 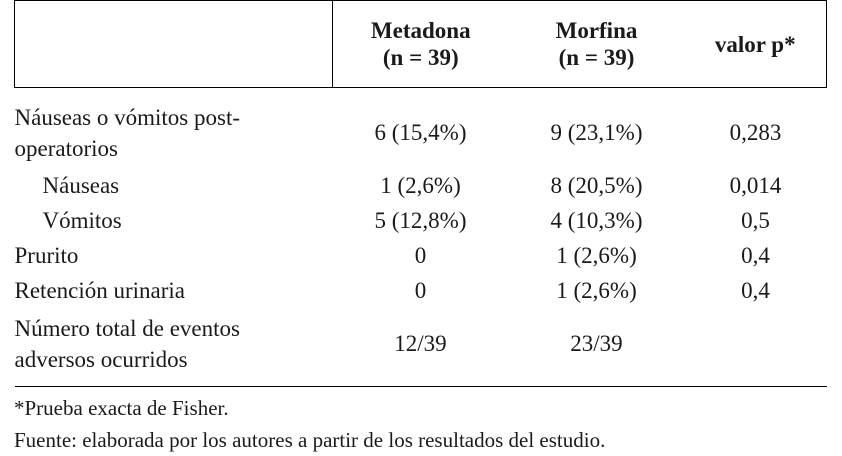 What do you see at coordinates (596, 185) in the screenshot?
I see `morfina-cell: 8 (20,5%)` at bounding box center [596, 185].